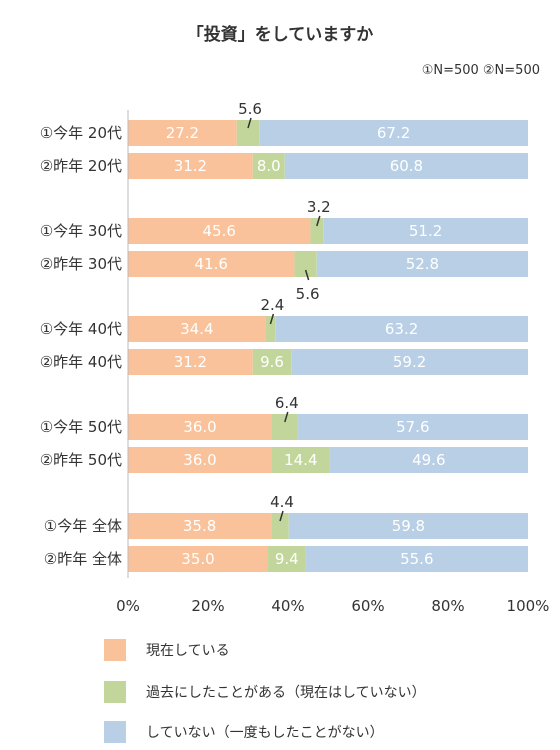 This screenshot has width=560, height=750. I want to click on category-label: ①今年 30代, so click(81, 231).